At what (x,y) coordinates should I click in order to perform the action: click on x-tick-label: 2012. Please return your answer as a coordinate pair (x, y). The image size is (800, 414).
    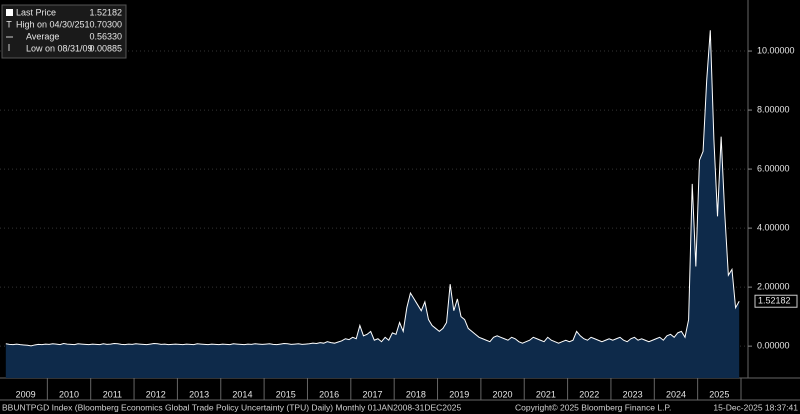
    Looking at the image, I should click on (156, 394).